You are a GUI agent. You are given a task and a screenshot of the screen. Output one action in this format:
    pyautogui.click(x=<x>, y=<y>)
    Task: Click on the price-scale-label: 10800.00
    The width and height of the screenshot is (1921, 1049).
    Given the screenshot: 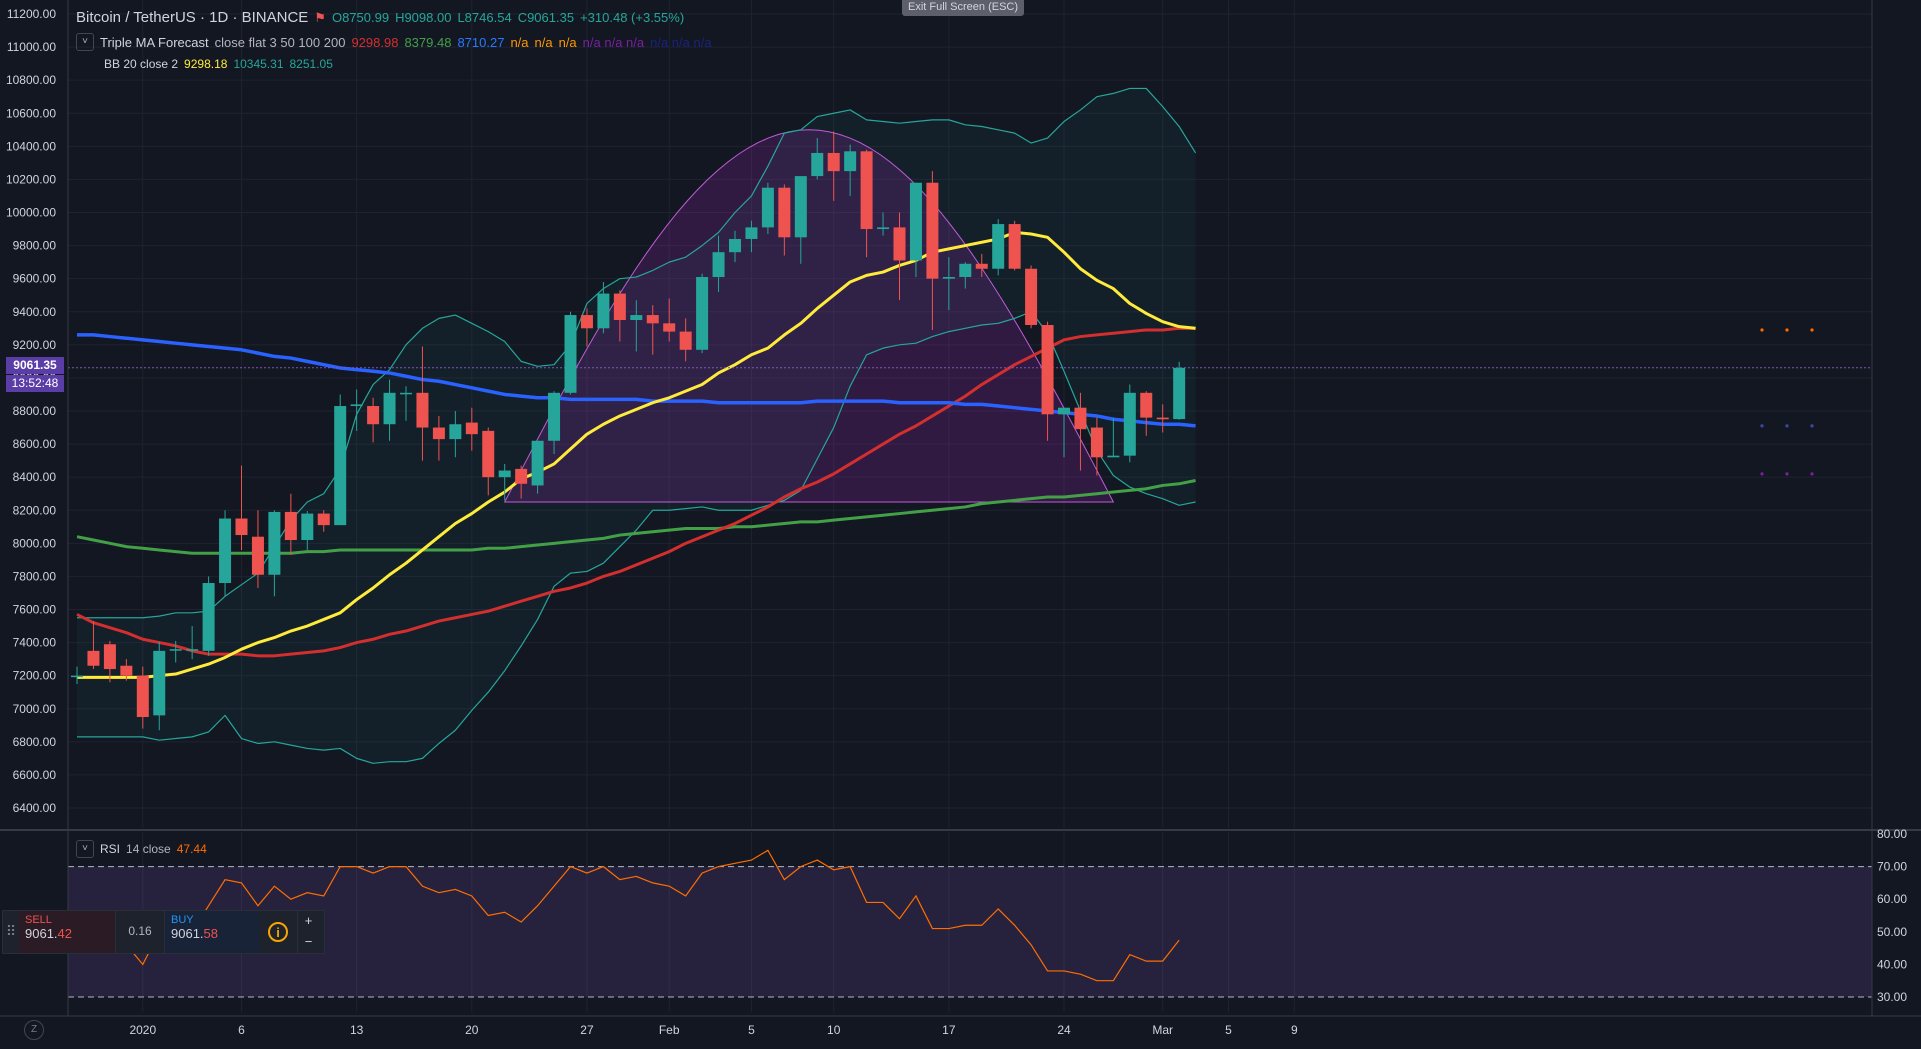 What is the action you would take?
    pyautogui.click(x=31, y=80)
    